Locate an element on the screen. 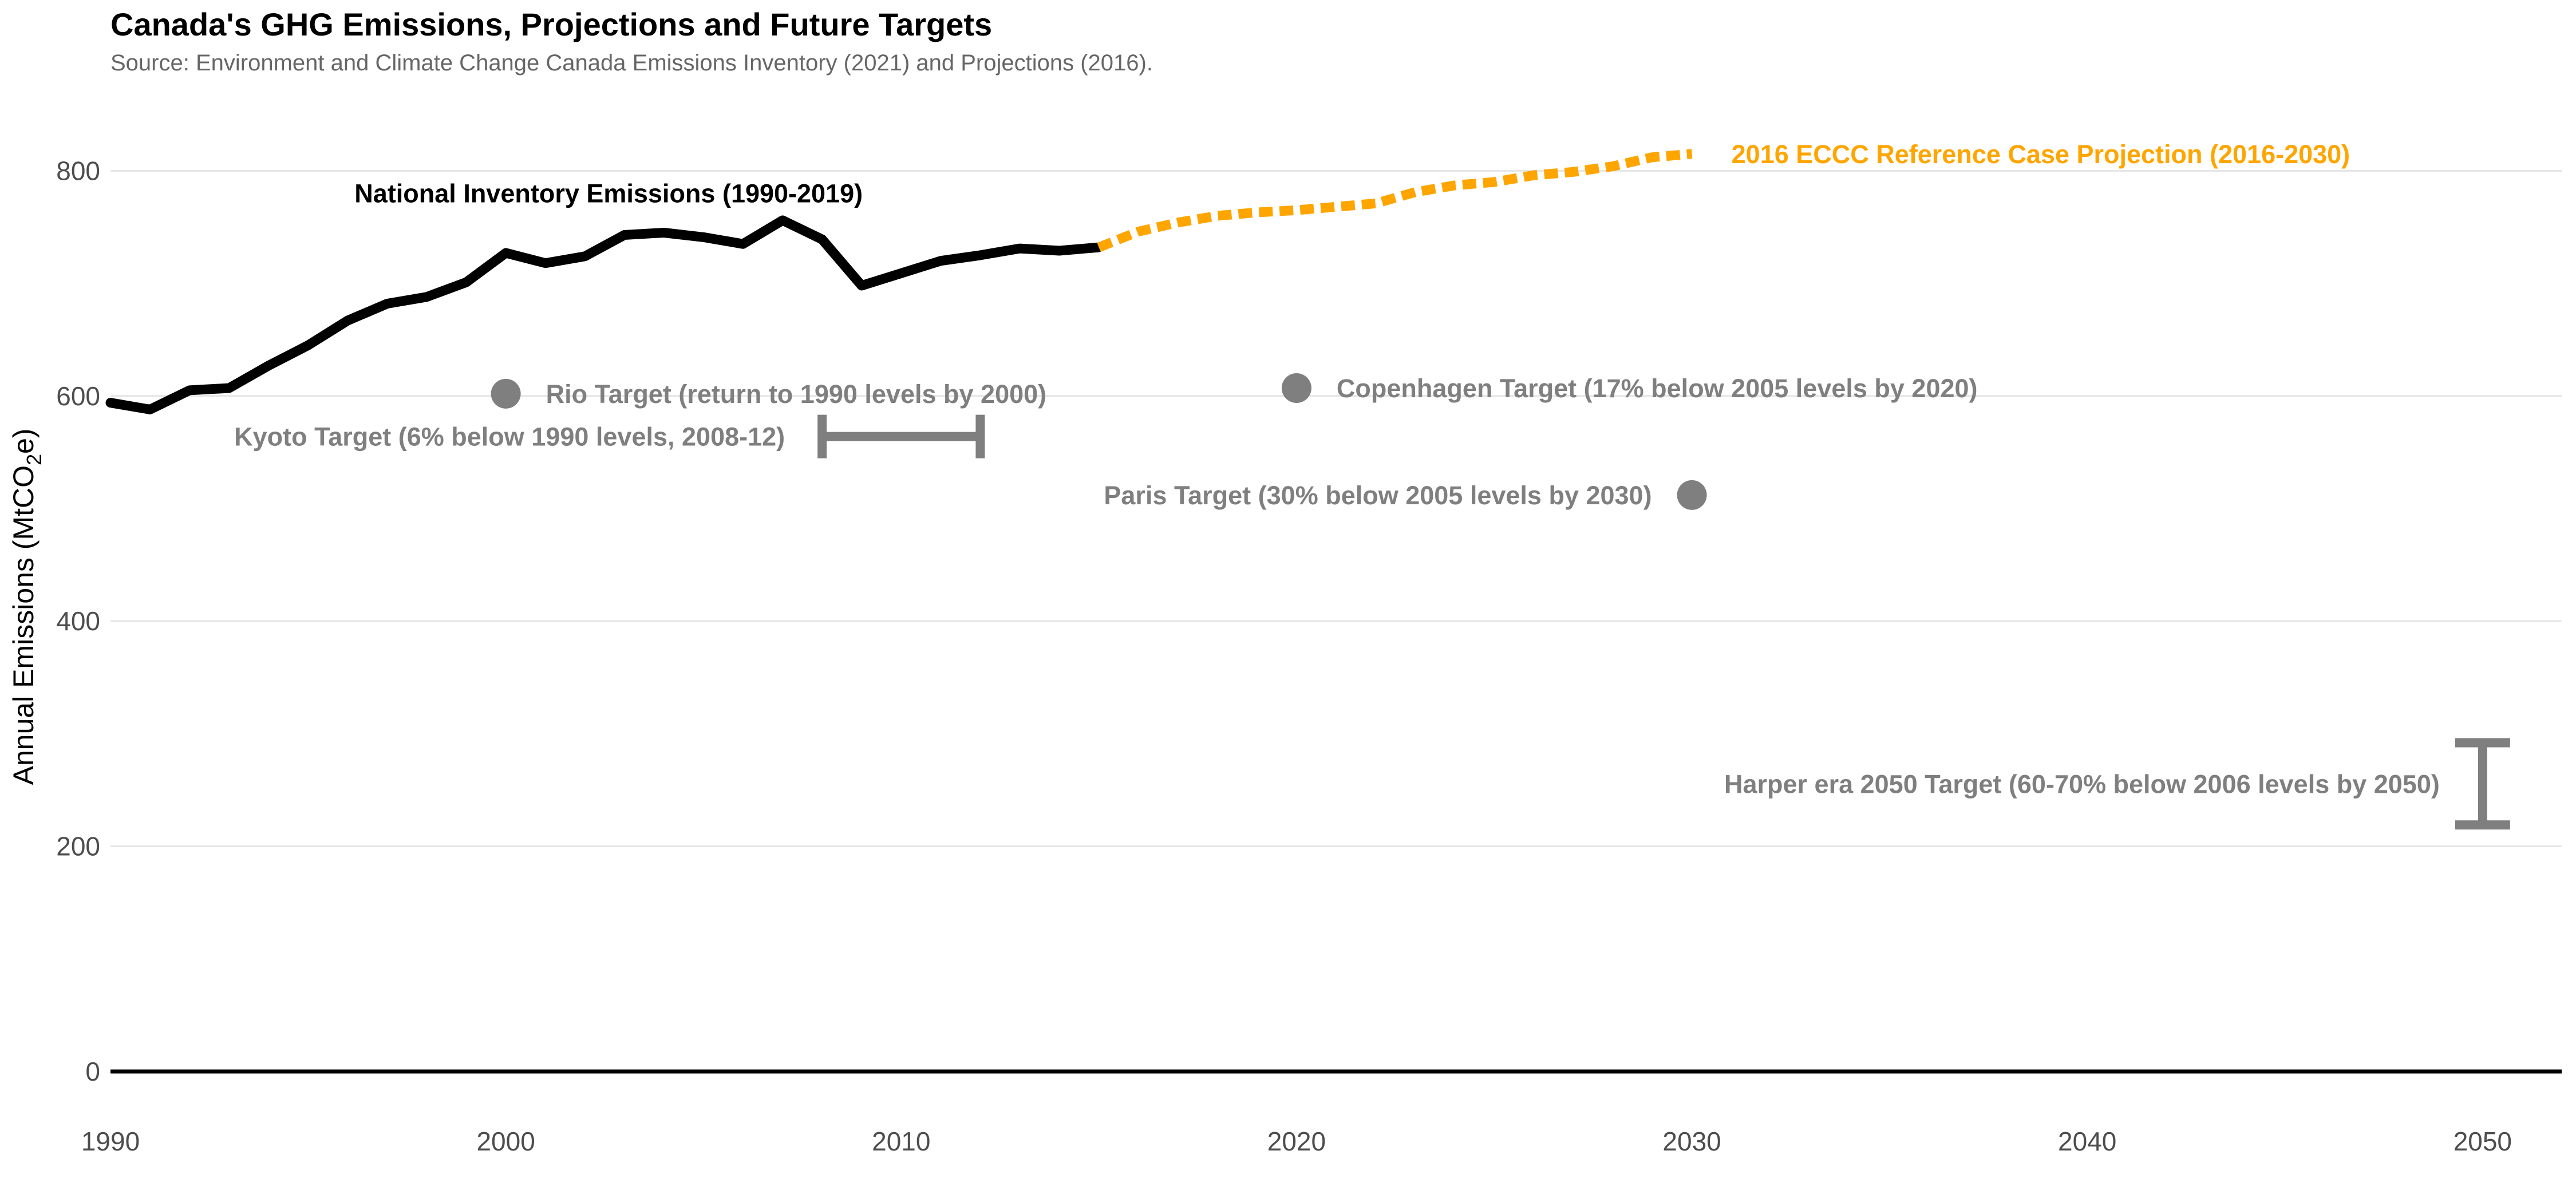 The image size is (2576, 1202). x-tick-label-1990: 1990 is located at coordinates (110, 1141).